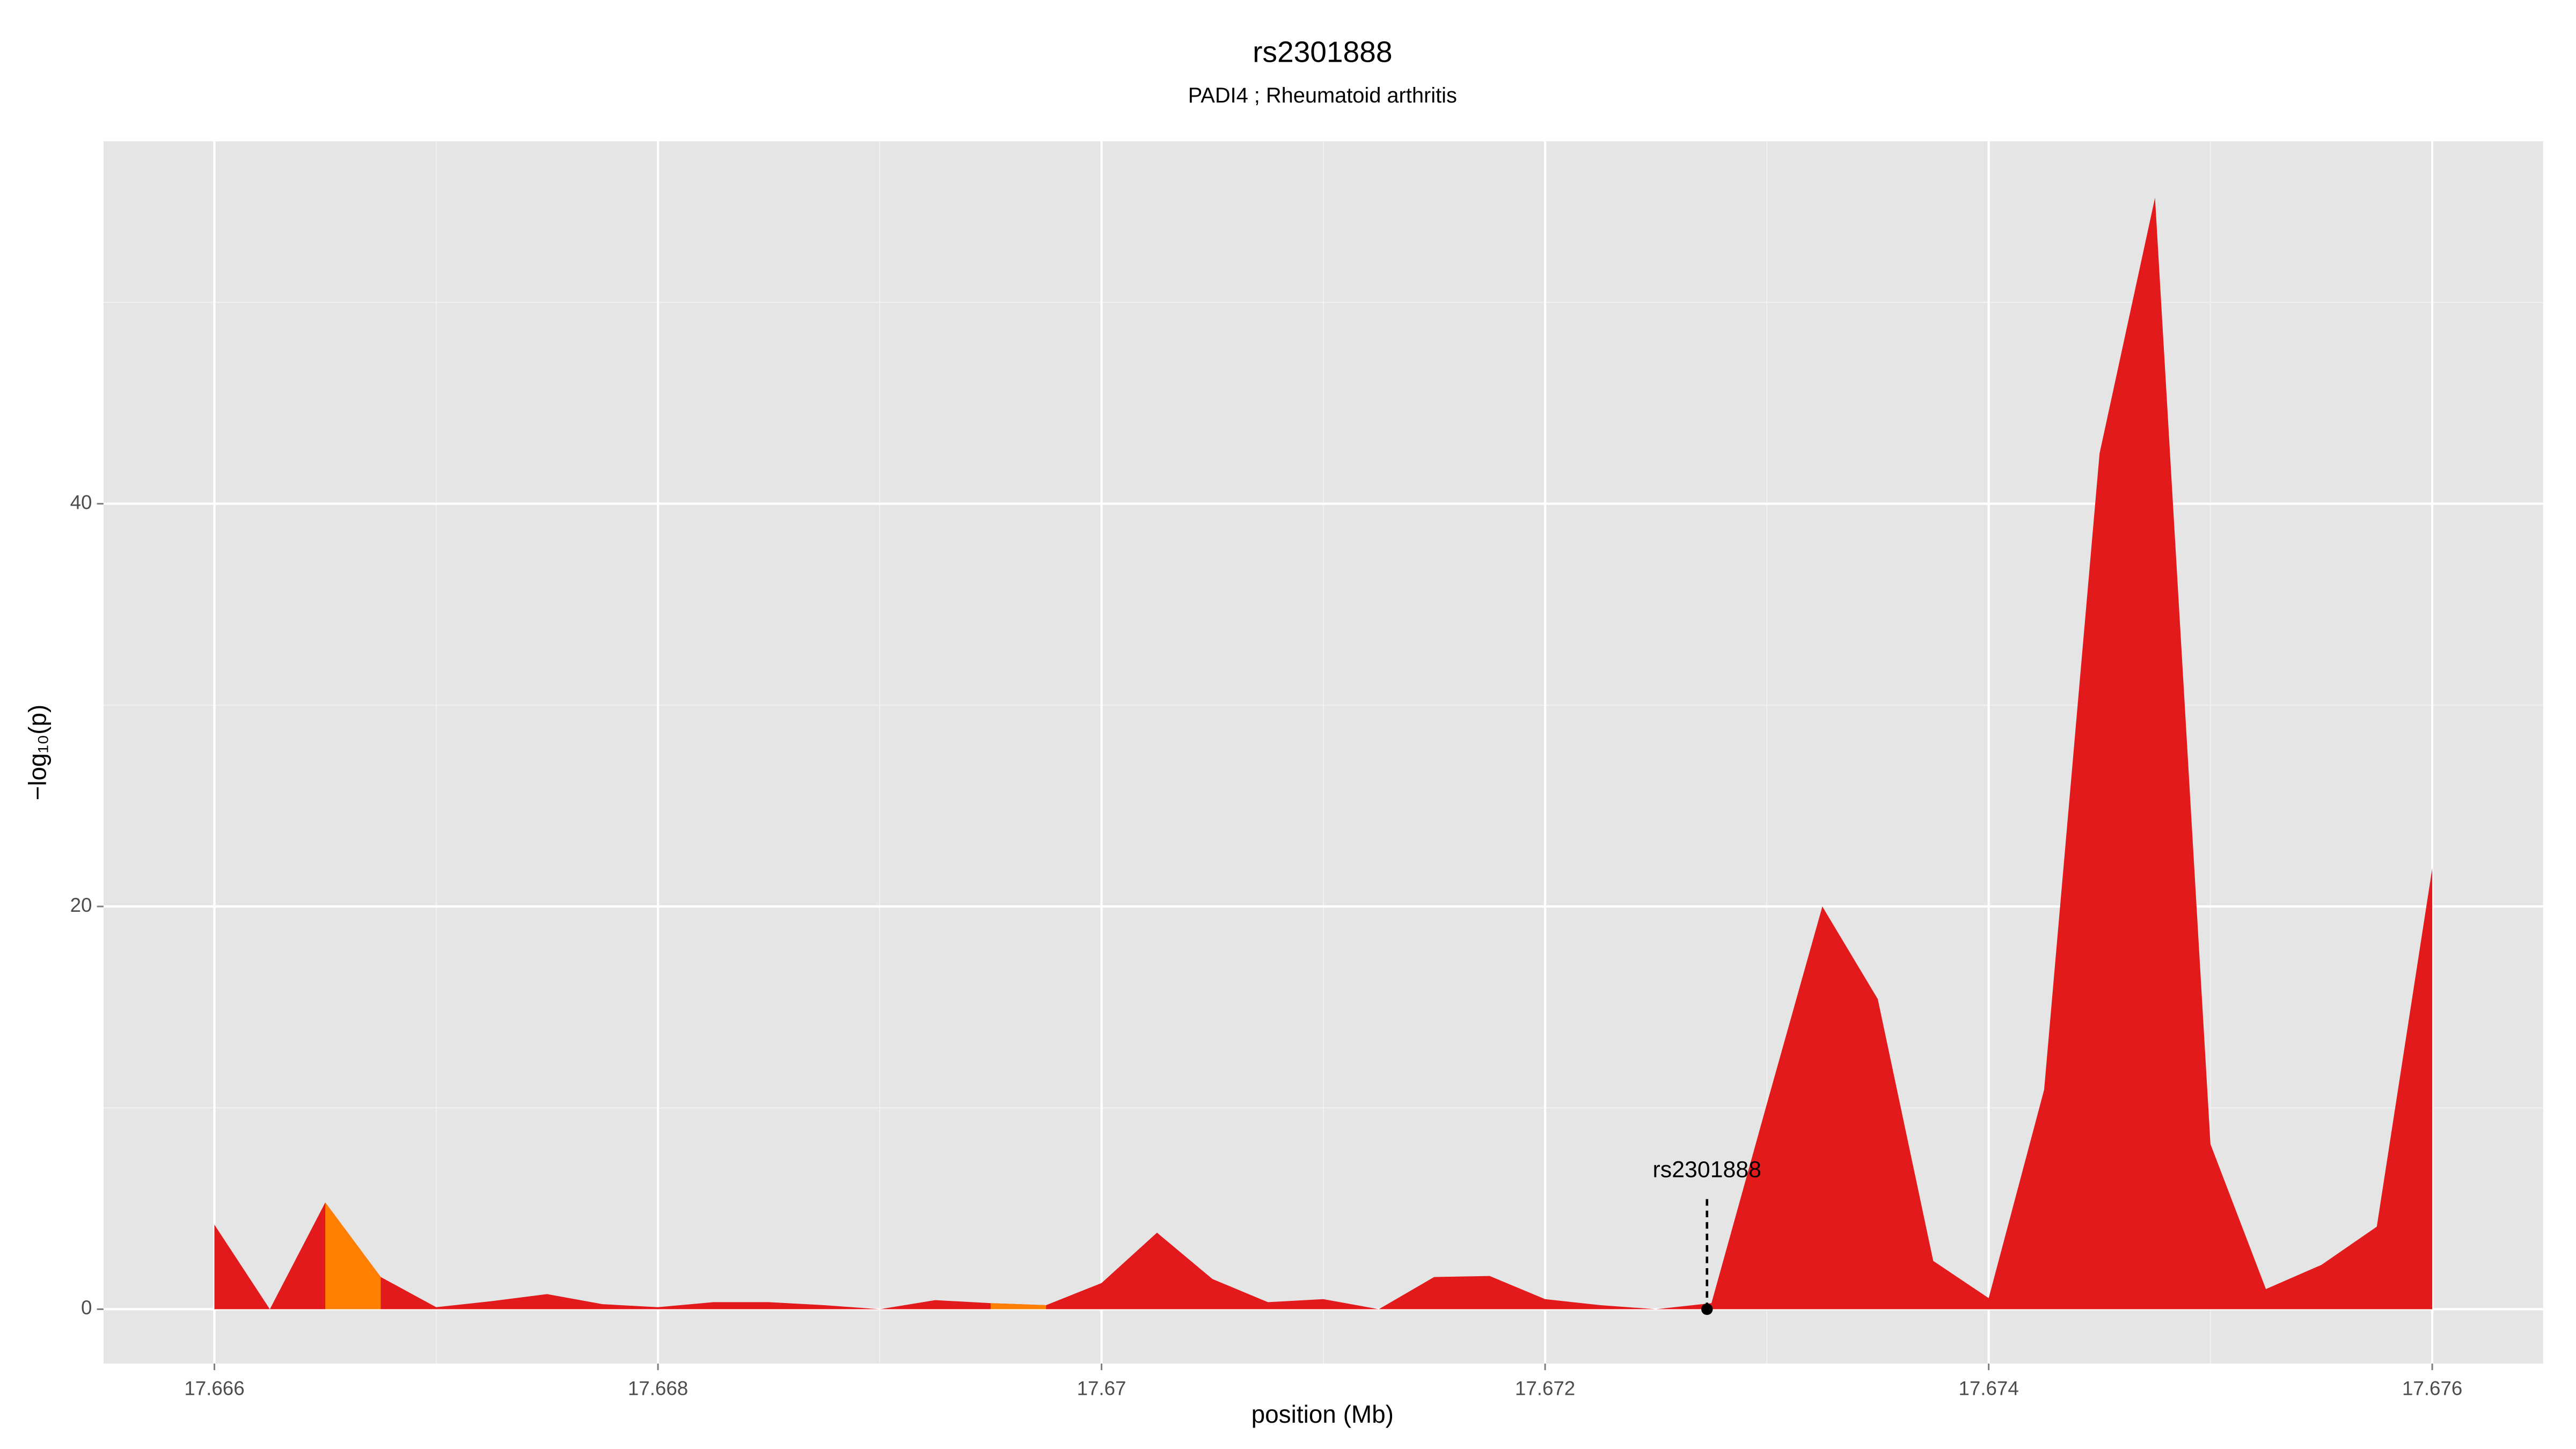 The image size is (2576, 1449). I want to click on x-tick-label: 17.674, so click(1988, 1388).